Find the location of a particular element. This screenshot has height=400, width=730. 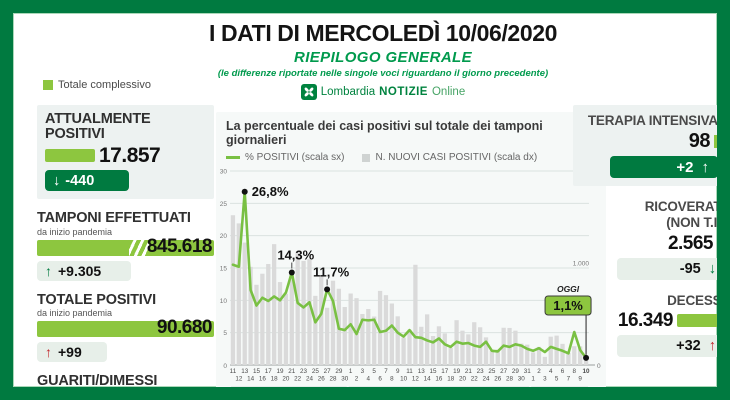

svg-text: MAGGIO is located at coordinates (438, 394).